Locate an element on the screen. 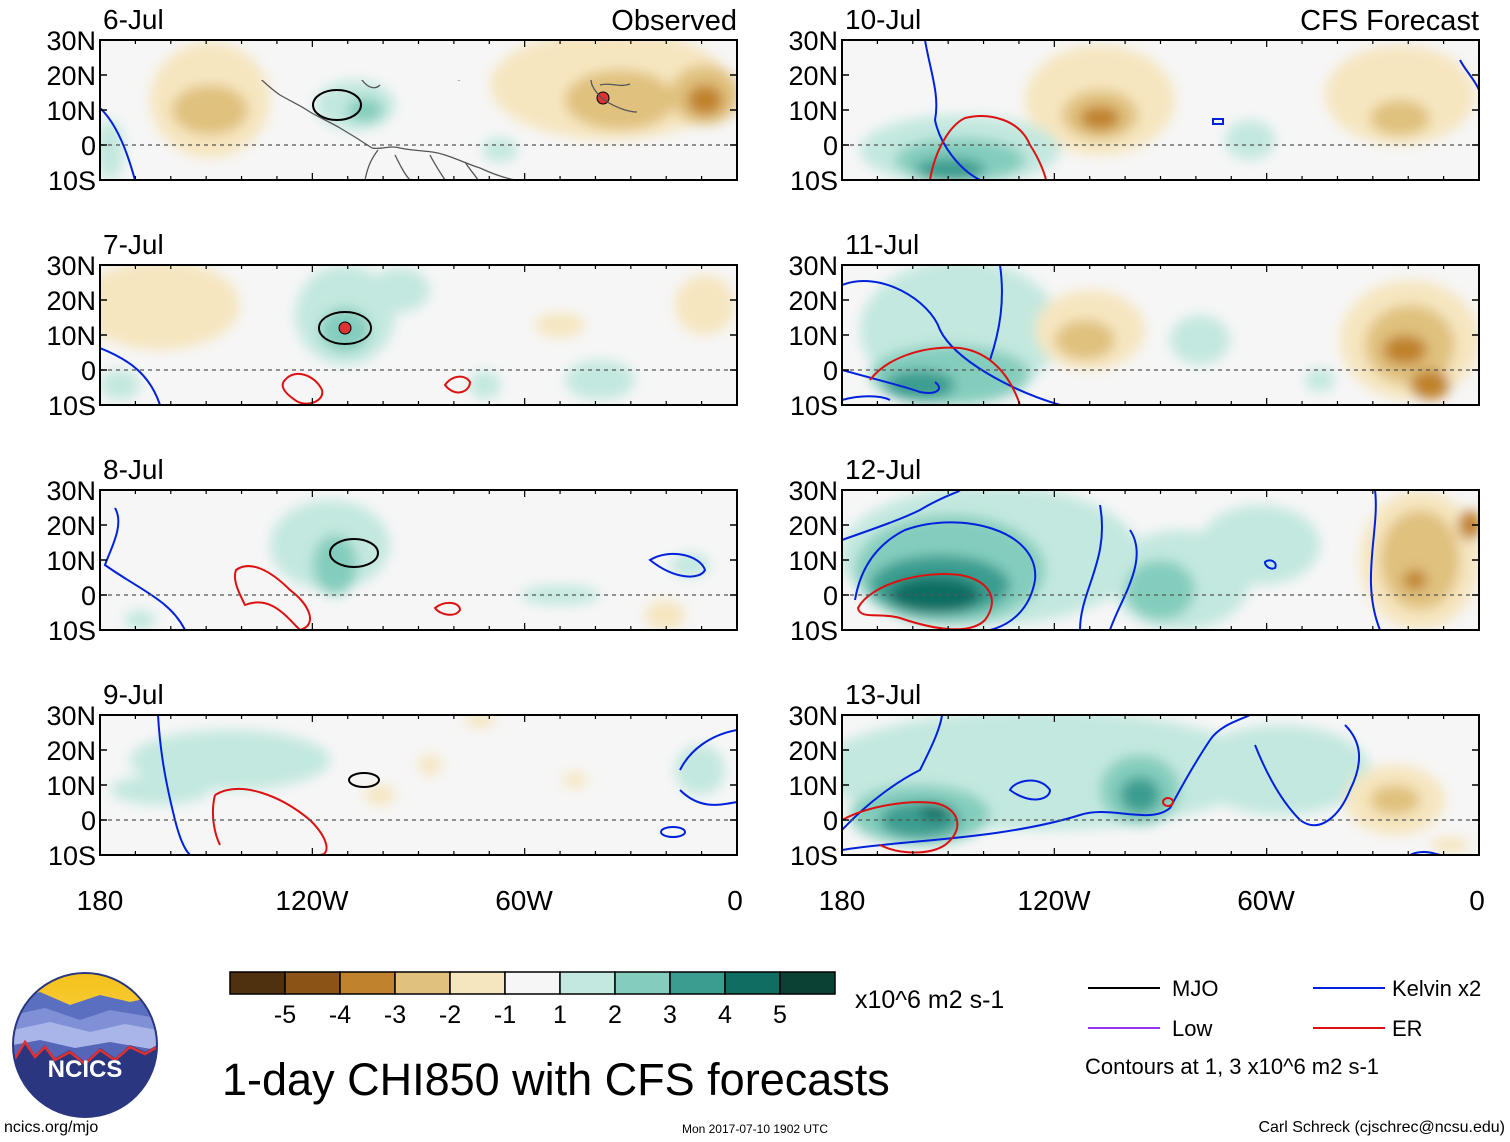 This screenshot has height=1142, width=1510. panel-date-8-jul: 8-Jul is located at coordinates (133, 469).